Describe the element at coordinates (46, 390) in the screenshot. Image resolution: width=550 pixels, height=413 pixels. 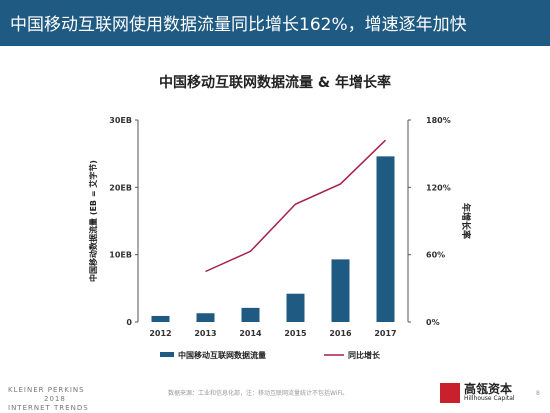
I see `brand-line-1: KLEINER PERKINS` at that location.